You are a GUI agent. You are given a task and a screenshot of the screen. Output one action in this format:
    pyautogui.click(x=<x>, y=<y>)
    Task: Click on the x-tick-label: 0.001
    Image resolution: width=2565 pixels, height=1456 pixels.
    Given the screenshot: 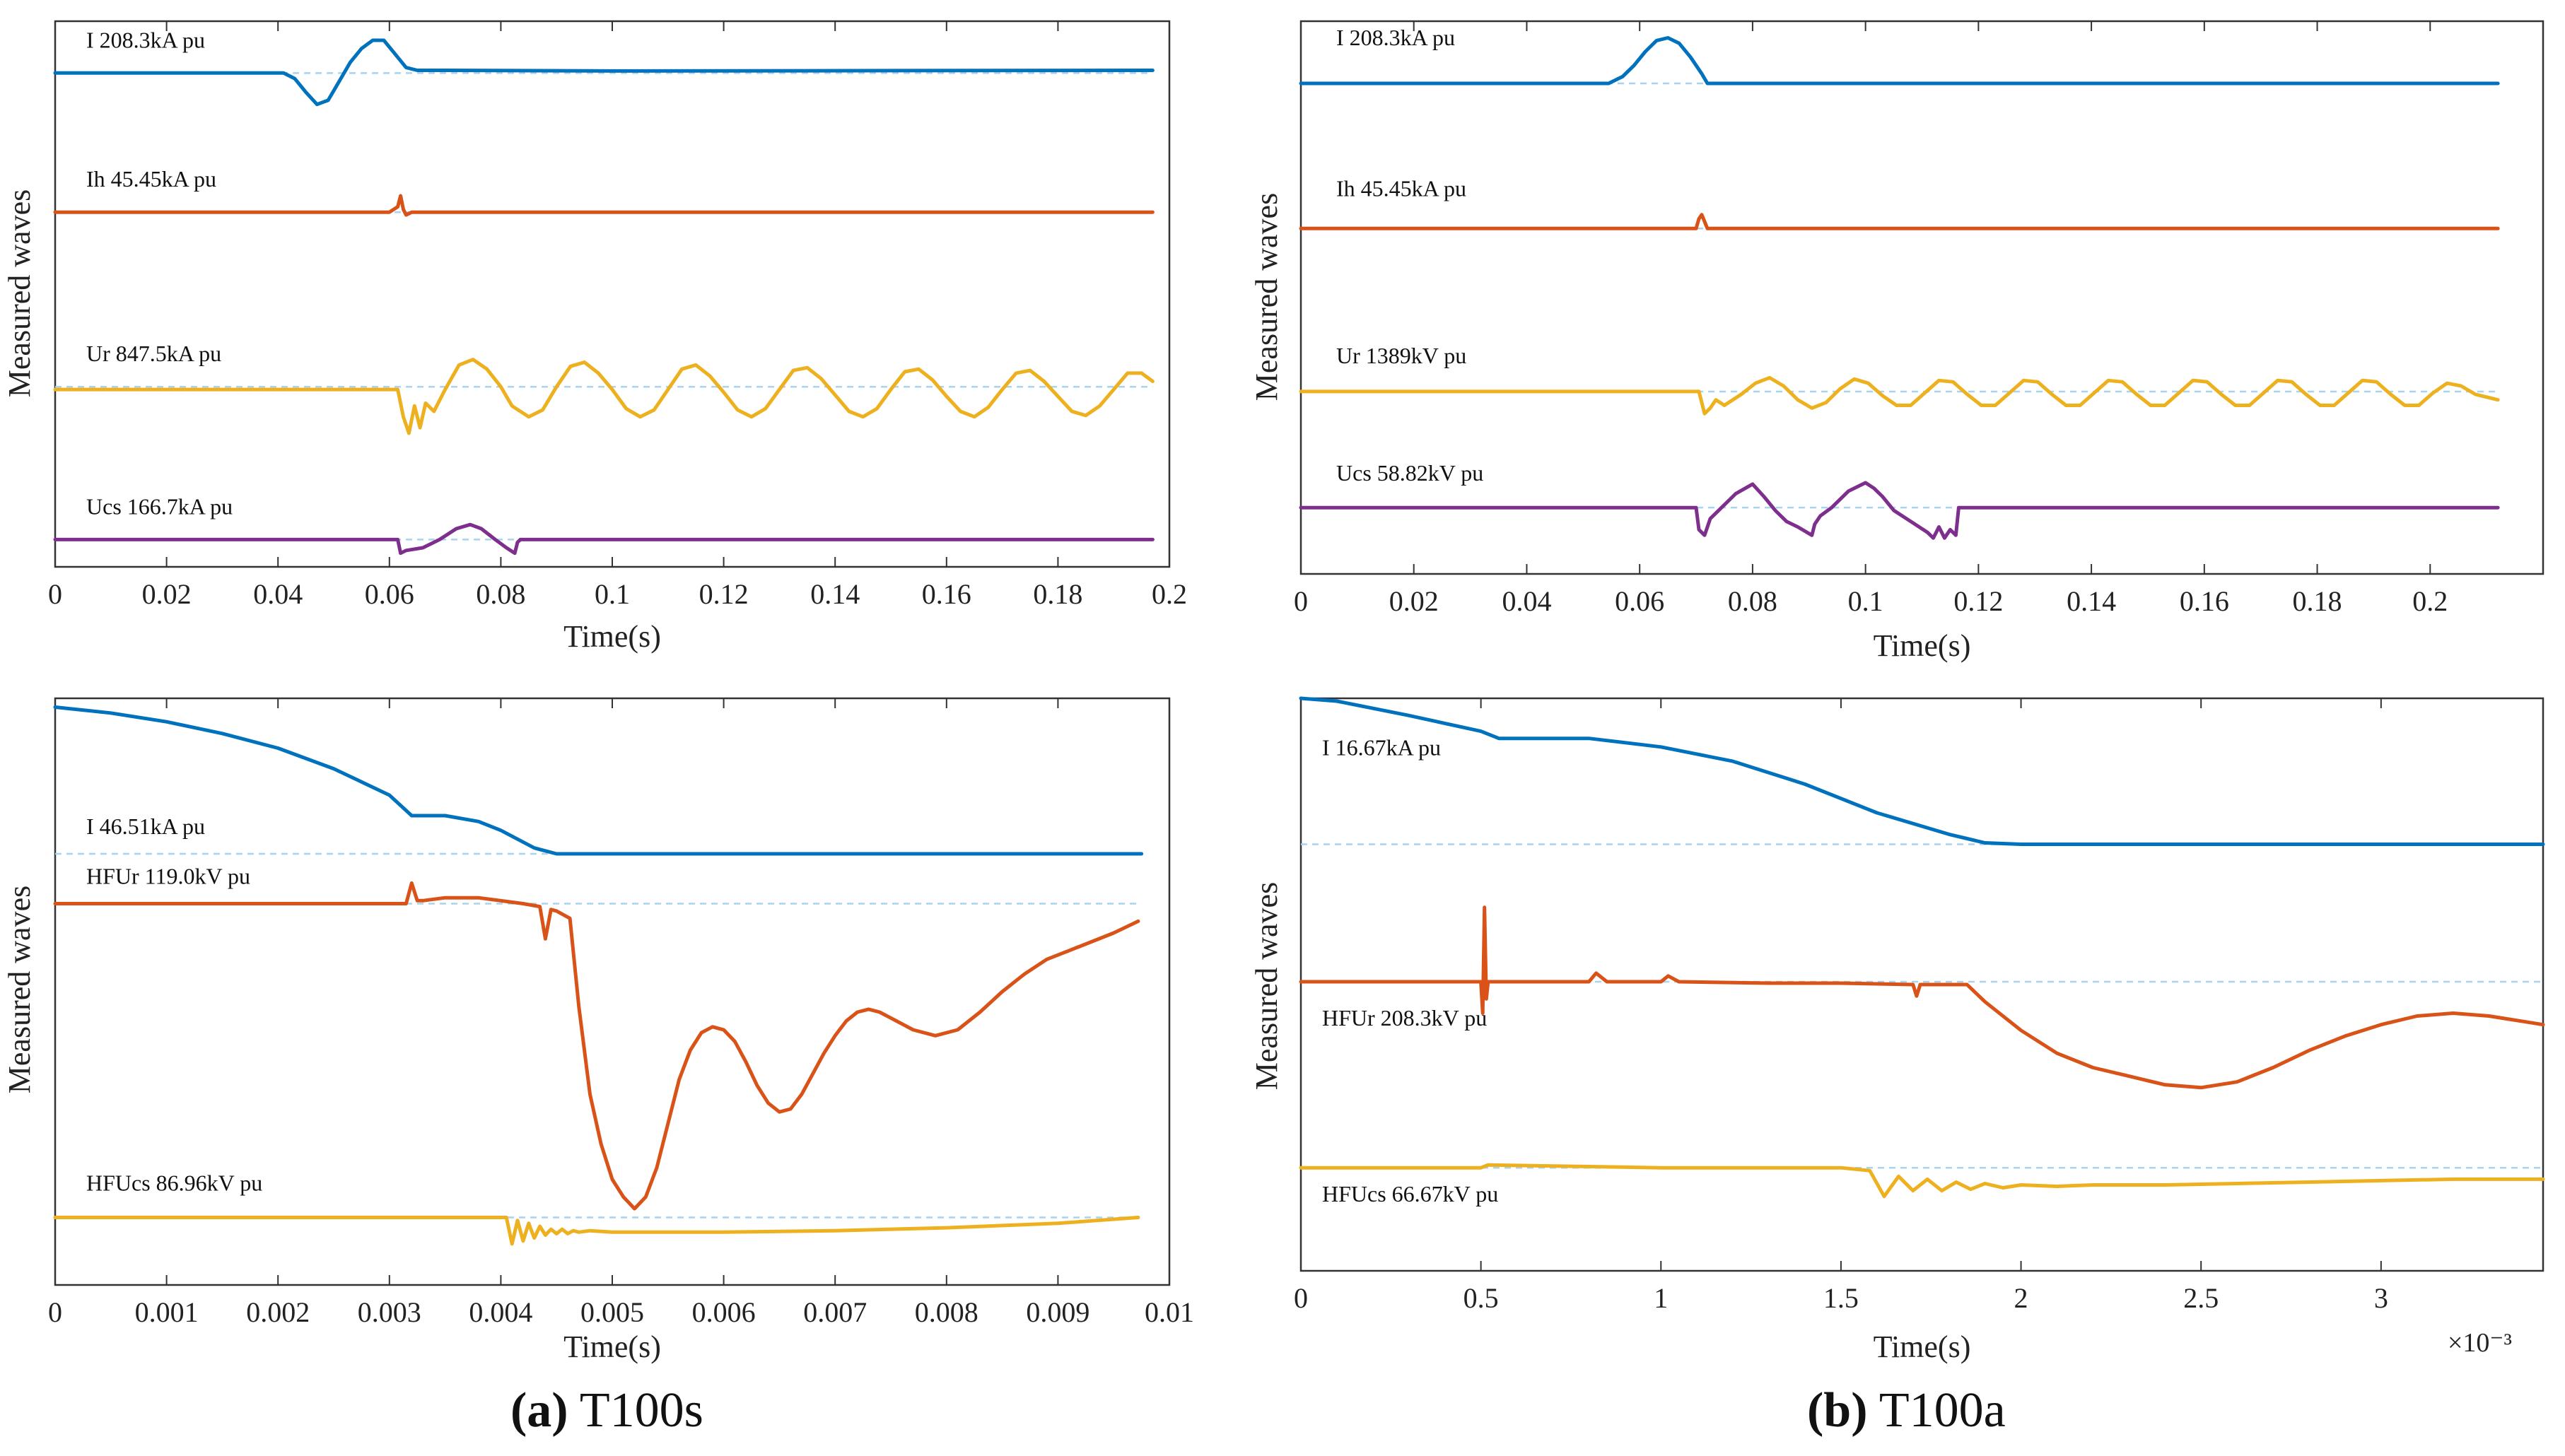 What is the action you would take?
    pyautogui.click(x=167, y=1312)
    